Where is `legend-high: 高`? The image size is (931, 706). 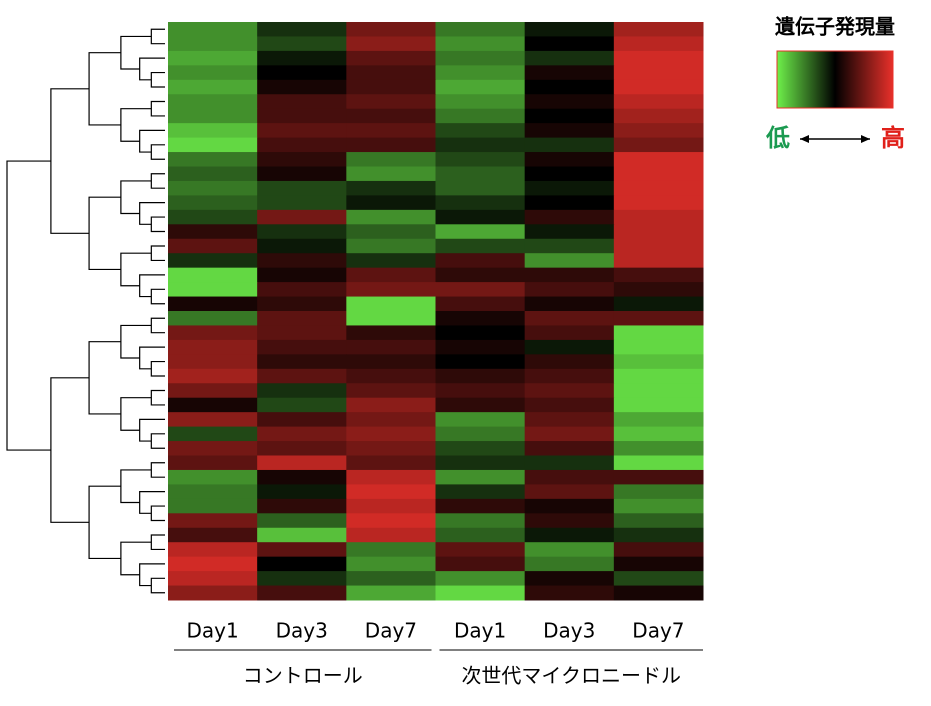
legend-high: 高 is located at coordinates (893, 138).